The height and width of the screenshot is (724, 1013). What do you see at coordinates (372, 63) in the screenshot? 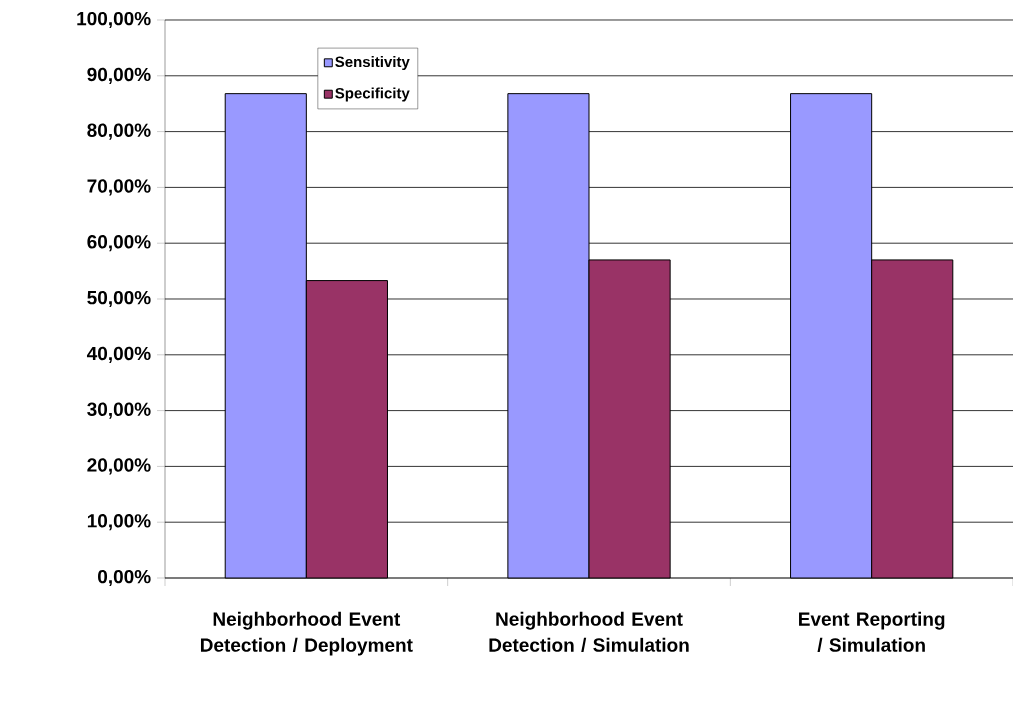
I see `legend-label: Sensitivity` at bounding box center [372, 63].